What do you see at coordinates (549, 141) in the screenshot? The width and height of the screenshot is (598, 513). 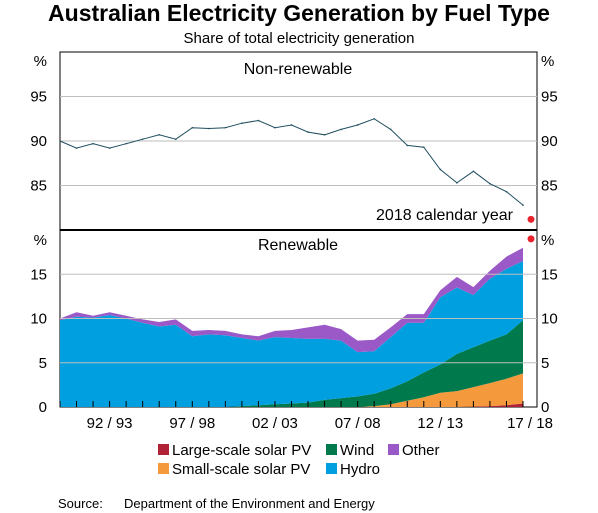 I see `top-y-tick-right: 90` at bounding box center [549, 141].